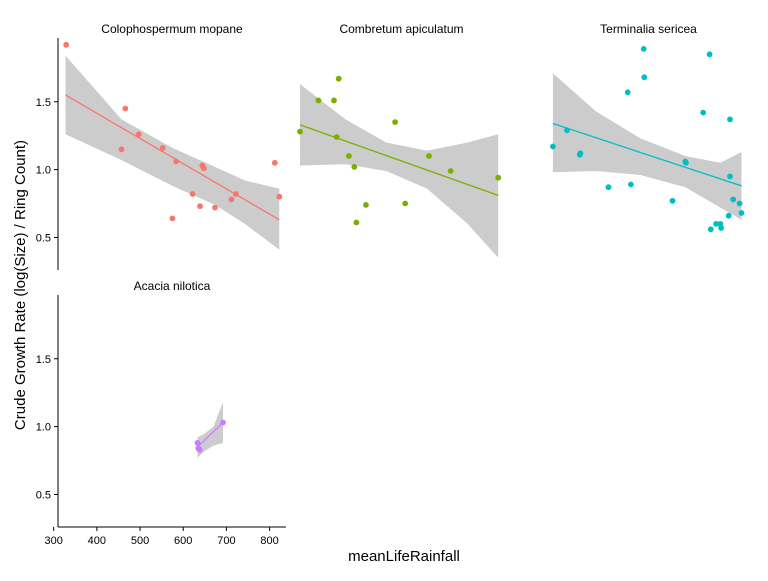 The width and height of the screenshot is (768, 581). I want to click on facet-panel: Terminalia sericea, so click(647, 127).